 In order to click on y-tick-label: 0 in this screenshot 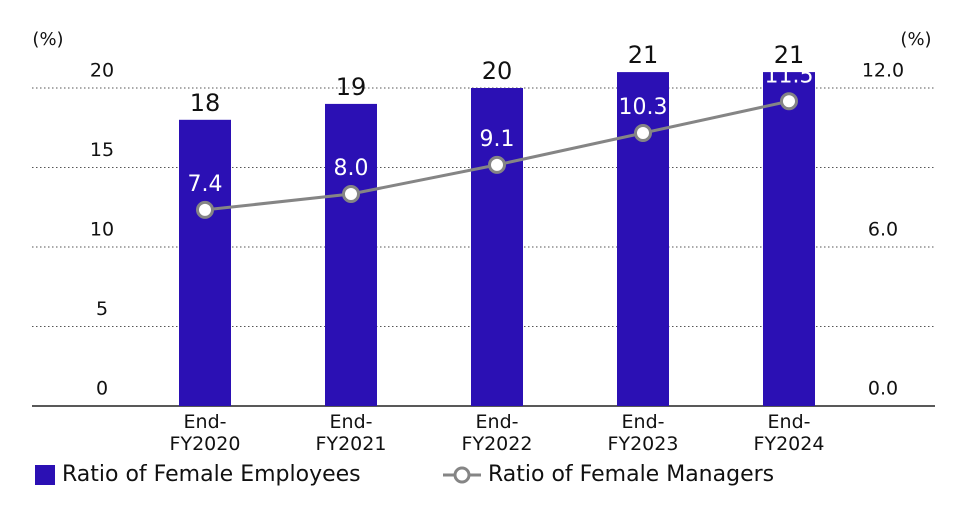, I will do `click(102, 389)`.